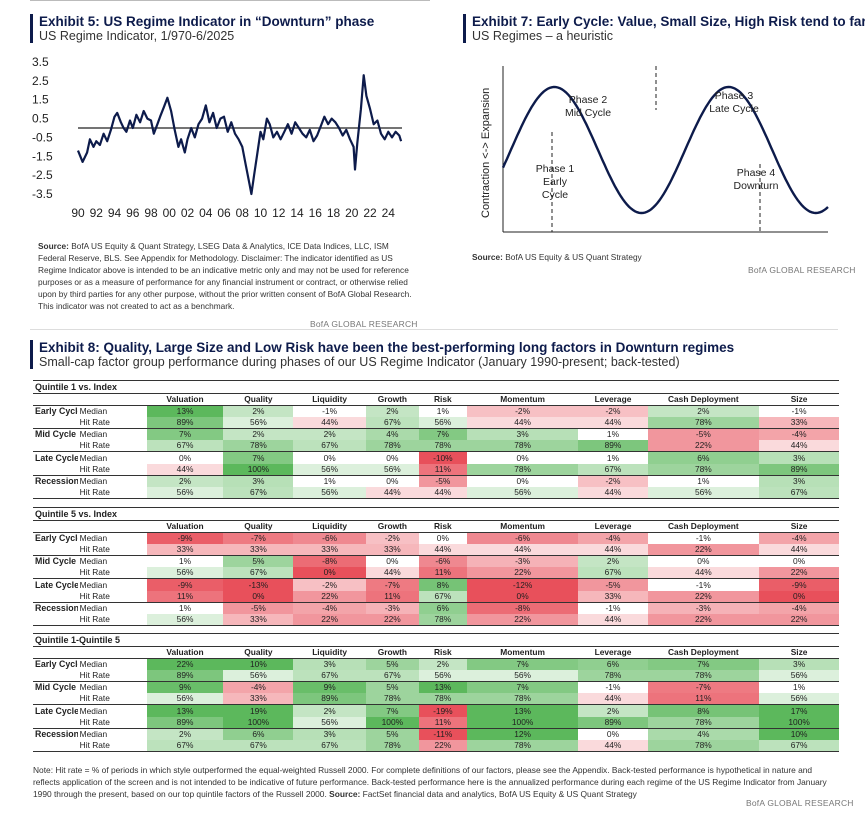  I want to click on table-row: Hit Rate 67% 67% 67% 78% 22% 78% 44% 78% 67%, so click(436, 745).